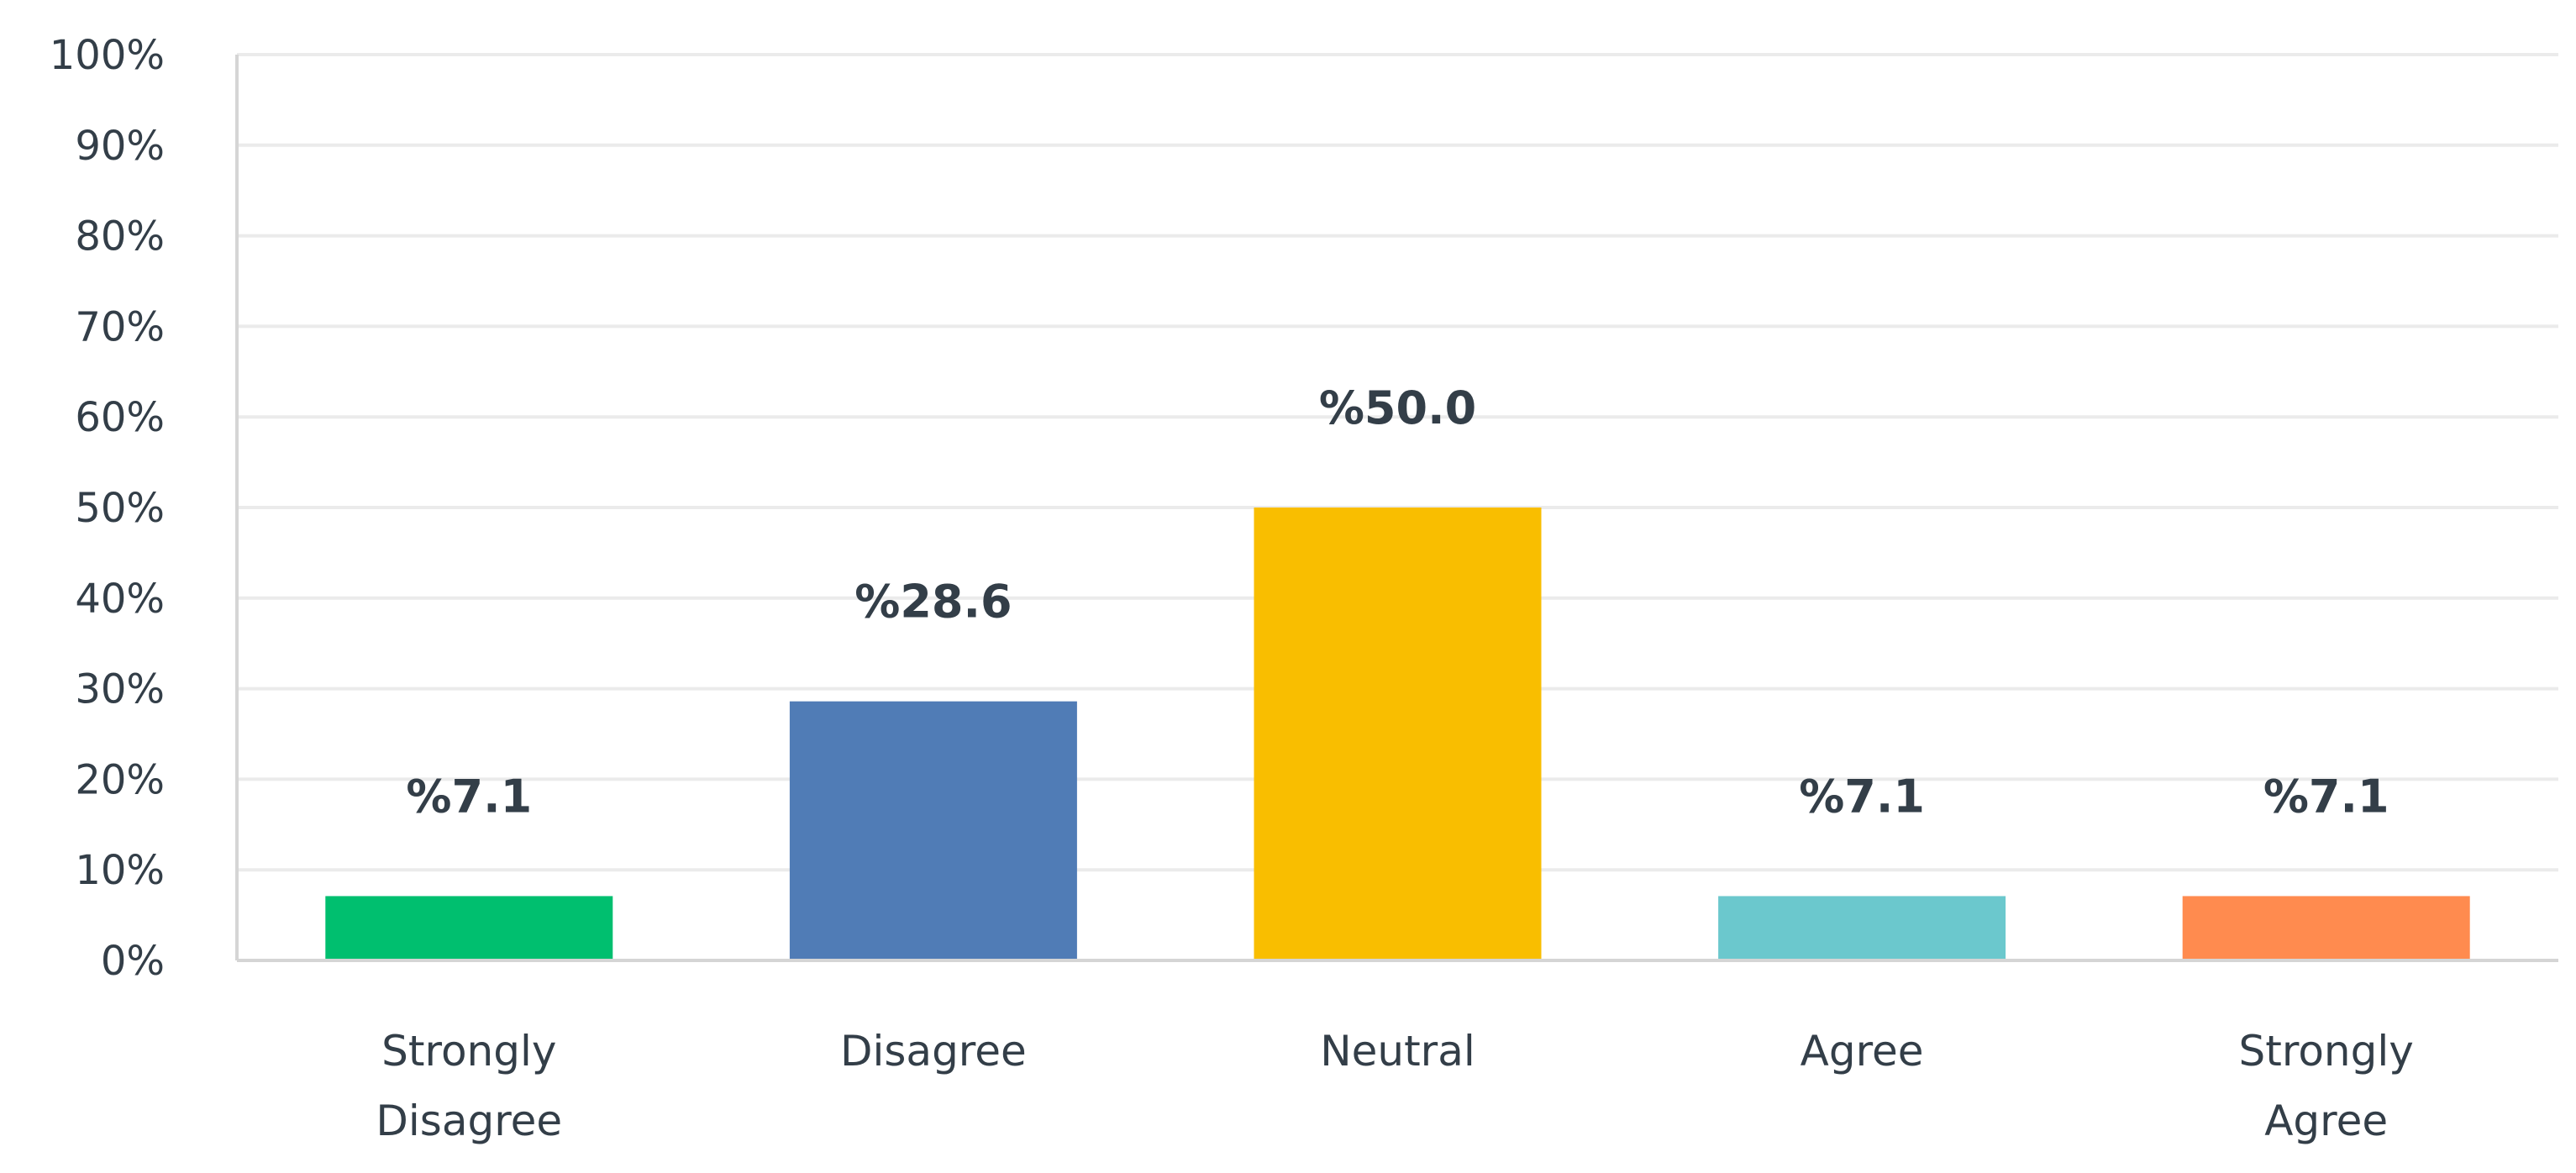  What do you see at coordinates (120, 236) in the screenshot?
I see `y-tick-label: 80%` at bounding box center [120, 236].